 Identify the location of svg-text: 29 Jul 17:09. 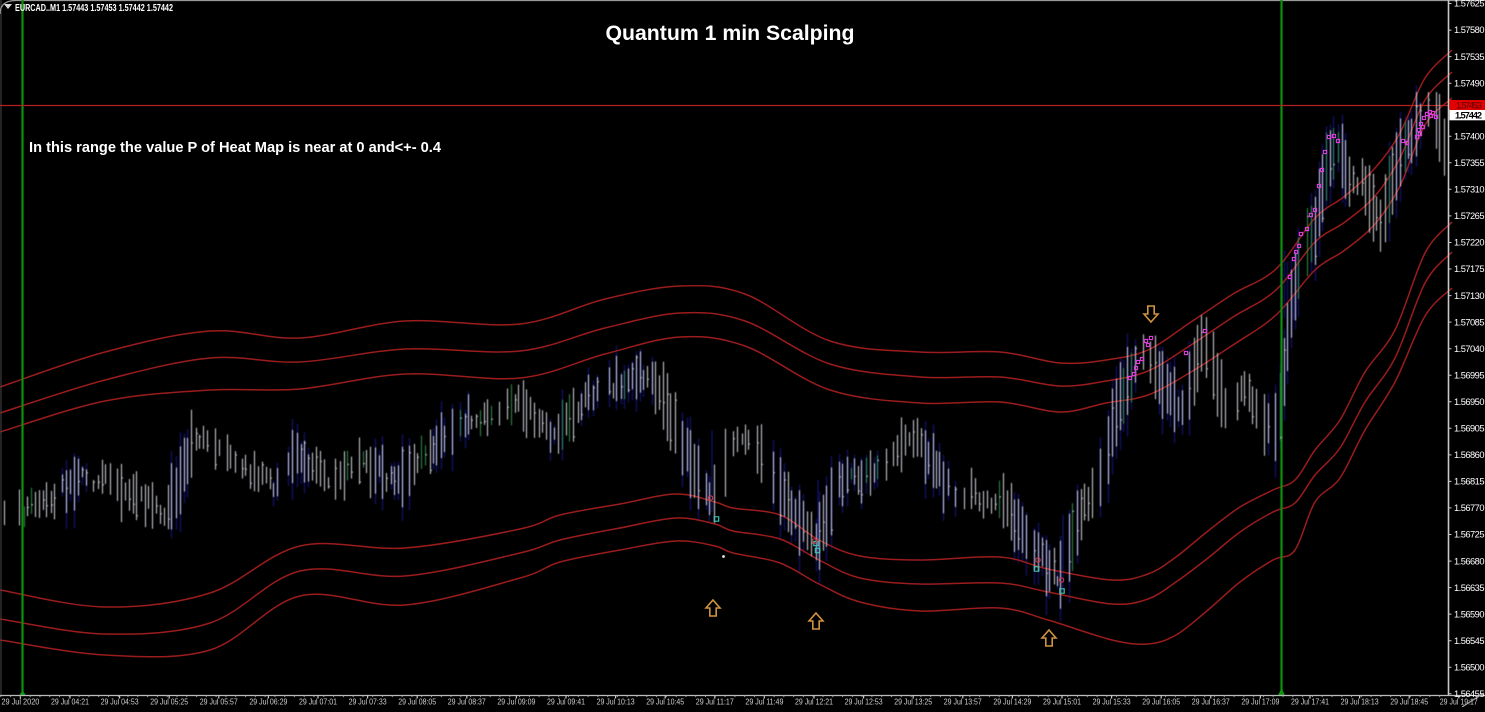
(1260, 702).